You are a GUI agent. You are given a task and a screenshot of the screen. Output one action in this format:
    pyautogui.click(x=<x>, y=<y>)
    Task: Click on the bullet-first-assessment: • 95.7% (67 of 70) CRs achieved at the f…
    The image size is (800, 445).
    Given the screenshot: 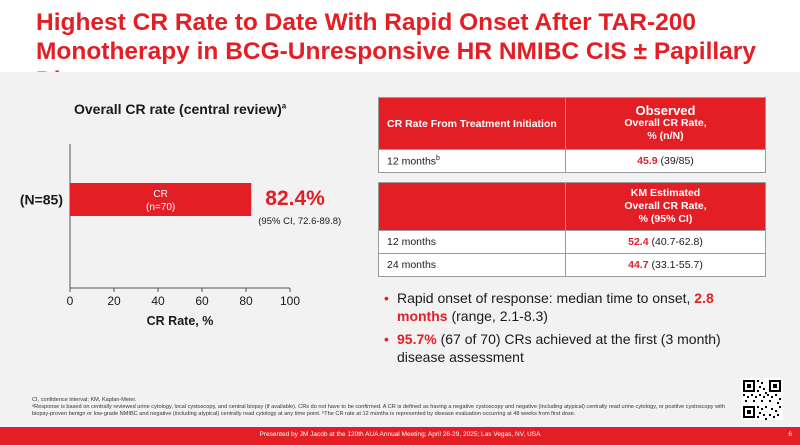 What is the action you would take?
    pyautogui.click(x=574, y=348)
    